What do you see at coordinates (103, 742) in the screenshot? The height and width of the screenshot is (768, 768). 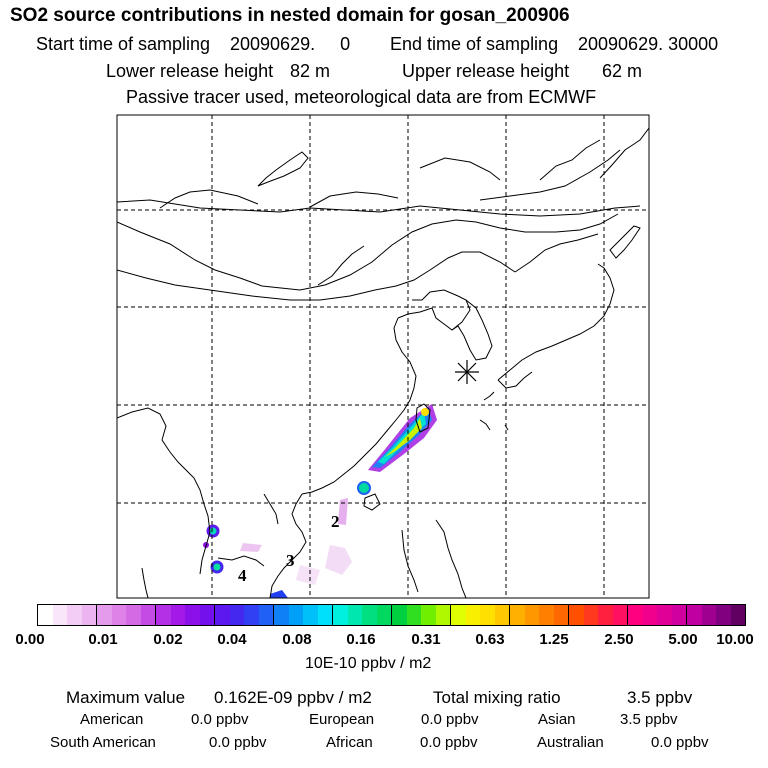 I see `region-name: South American` at bounding box center [103, 742].